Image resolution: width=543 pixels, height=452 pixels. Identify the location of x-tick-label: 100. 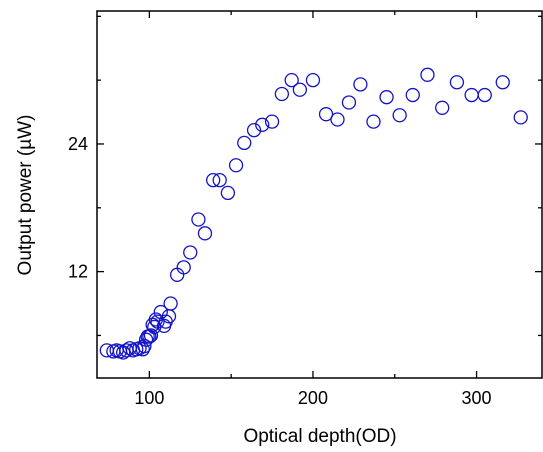
(149, 398).